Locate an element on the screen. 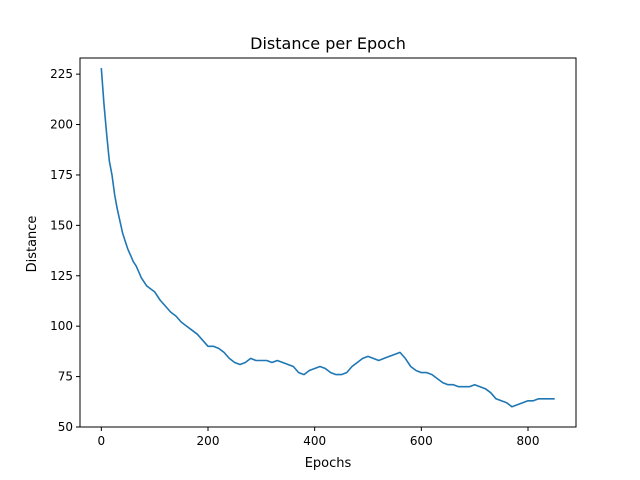  y-tick-label: 150 is located at coordinates (61, 225).